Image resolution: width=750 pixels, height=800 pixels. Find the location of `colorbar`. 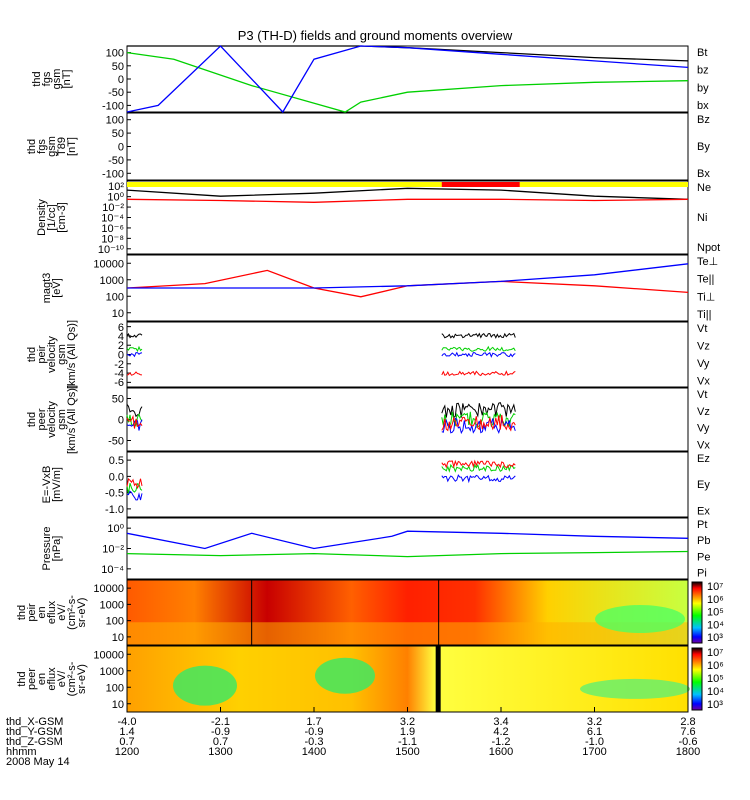

colorbar is located at coordinates (697, 612).